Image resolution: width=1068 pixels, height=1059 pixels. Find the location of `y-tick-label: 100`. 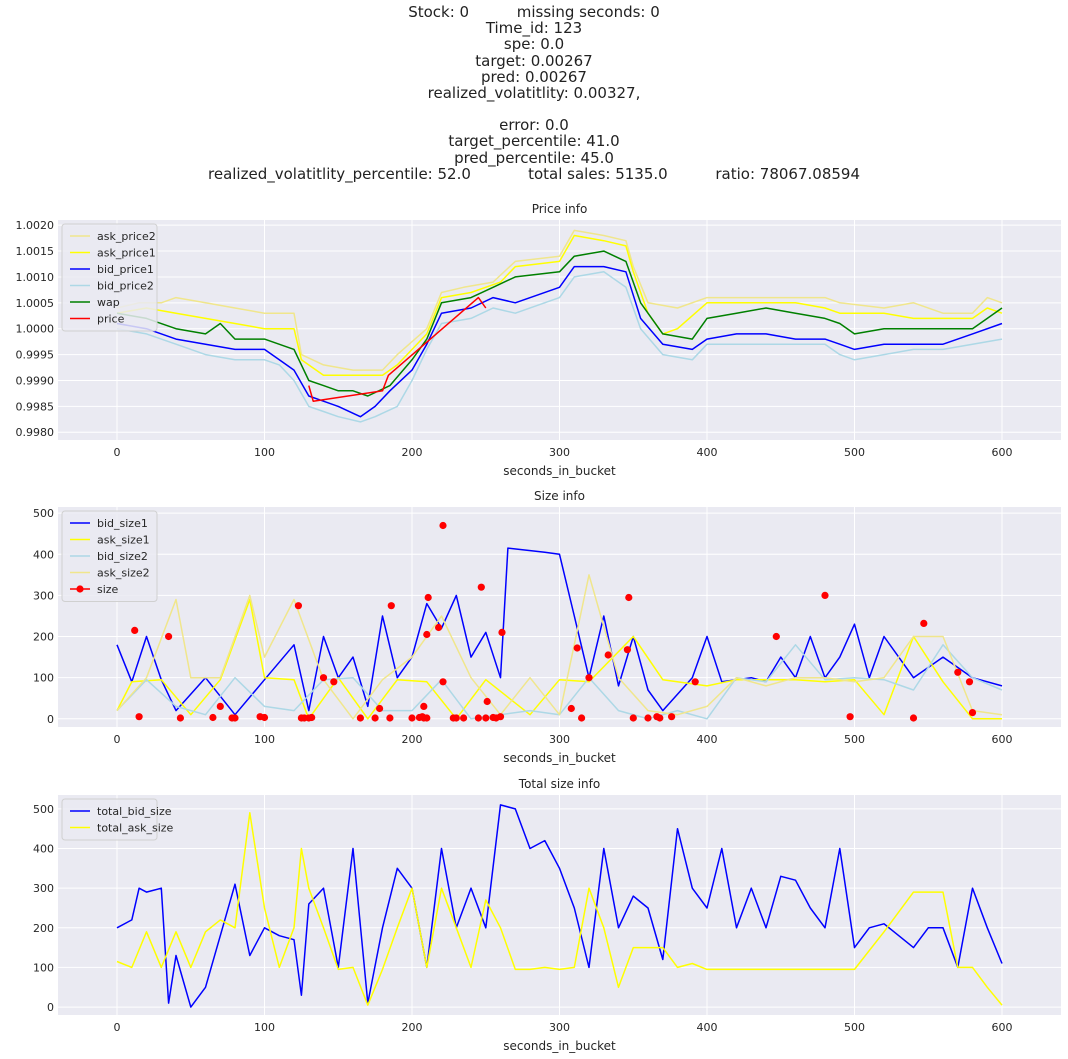

y-tick-label: 100 is located at coordinates (43, 678).